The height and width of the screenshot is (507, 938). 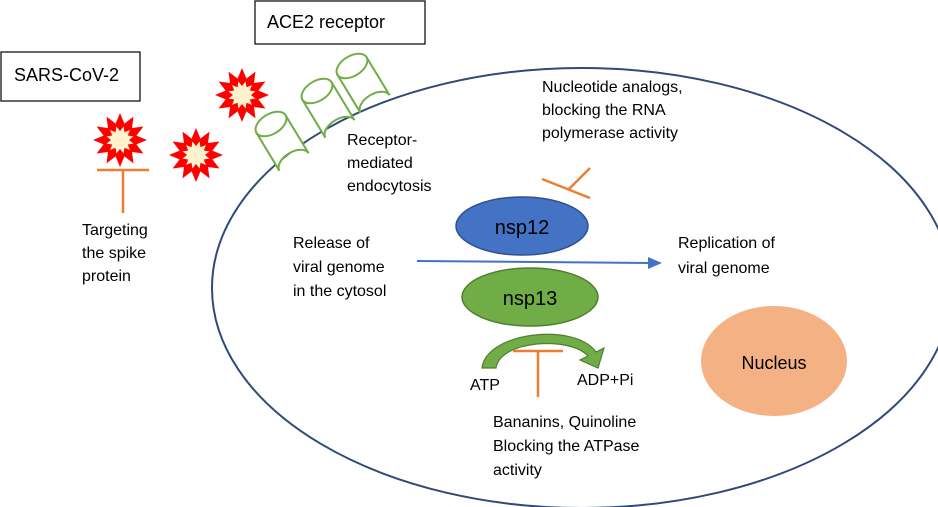 I want to click on ace2-receptors, so click(x=322, y=112).